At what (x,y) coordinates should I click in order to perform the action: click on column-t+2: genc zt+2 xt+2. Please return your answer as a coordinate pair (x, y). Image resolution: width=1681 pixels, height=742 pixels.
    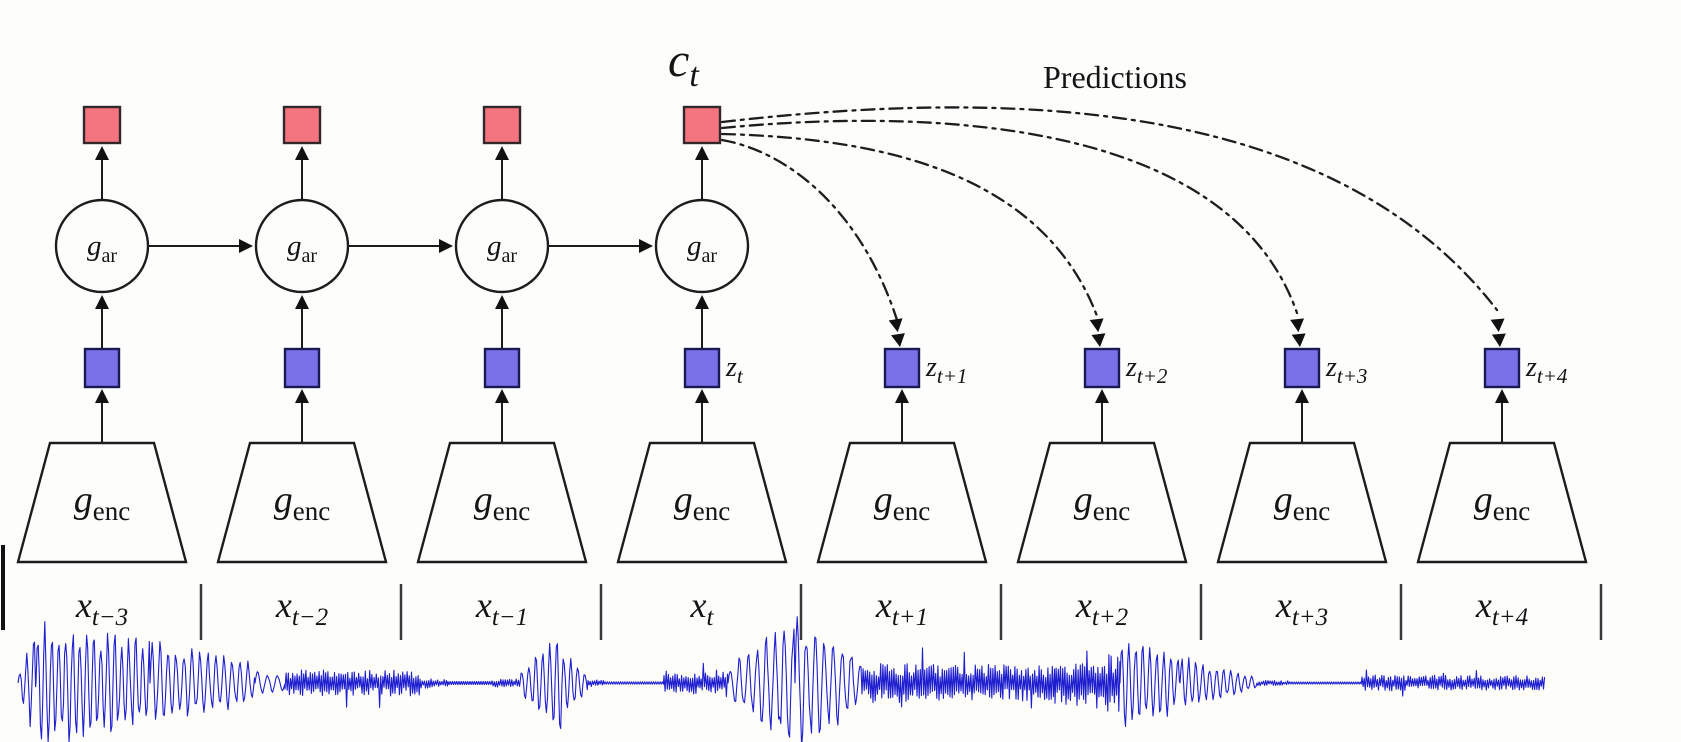
    Looking at the image, I should click on (1102, 489).